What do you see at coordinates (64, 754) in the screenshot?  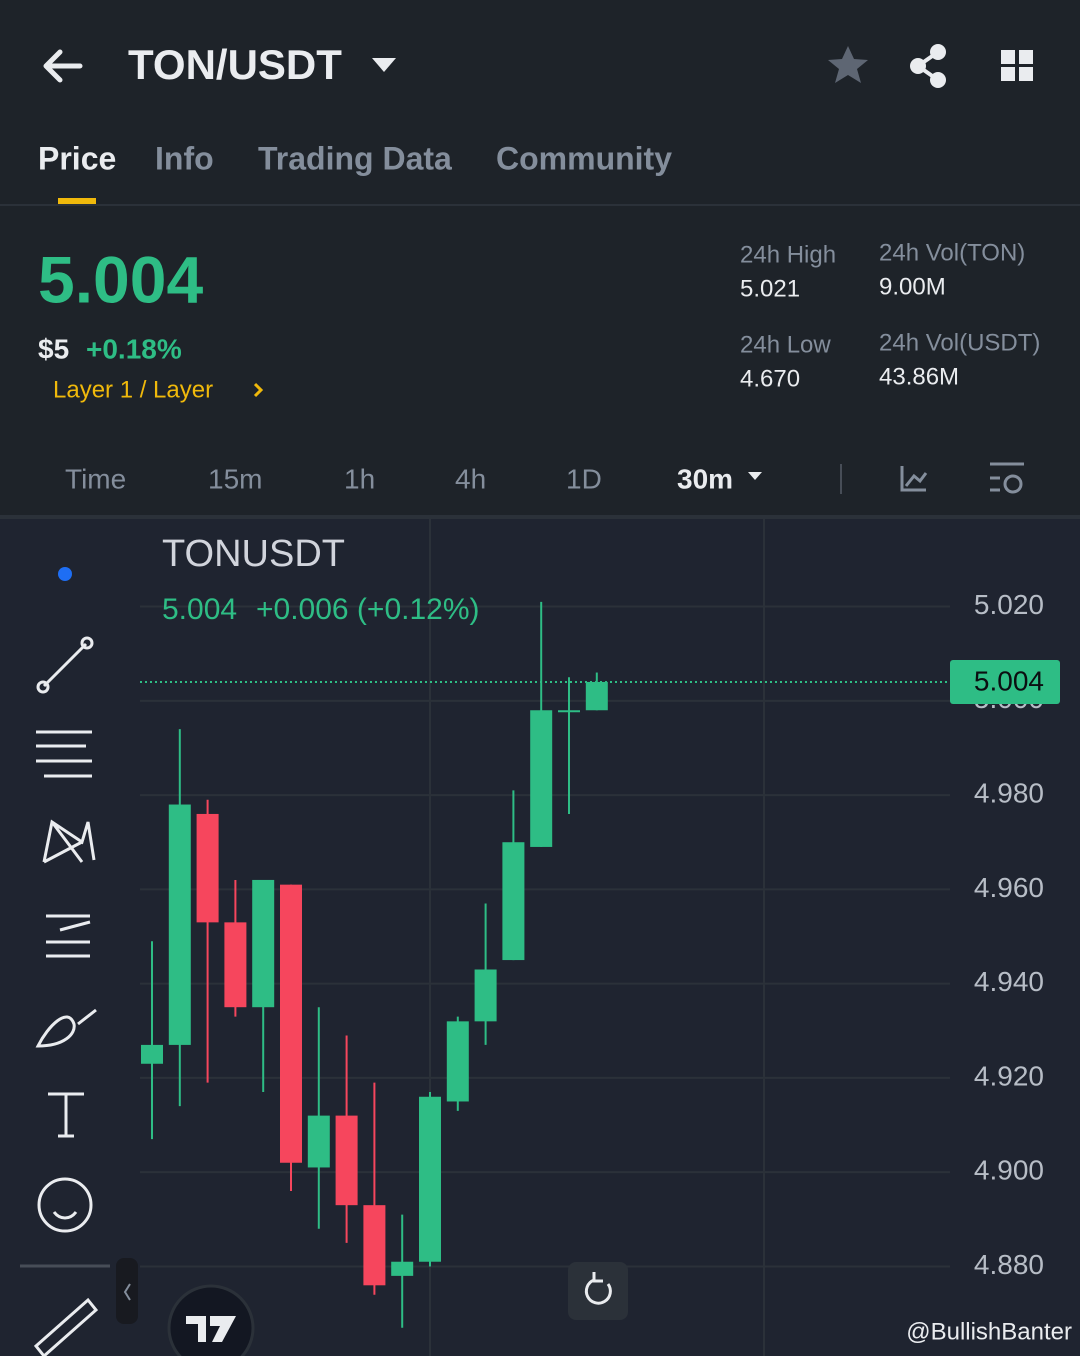 I see `fib-tool` at bounding box center [64, 754].